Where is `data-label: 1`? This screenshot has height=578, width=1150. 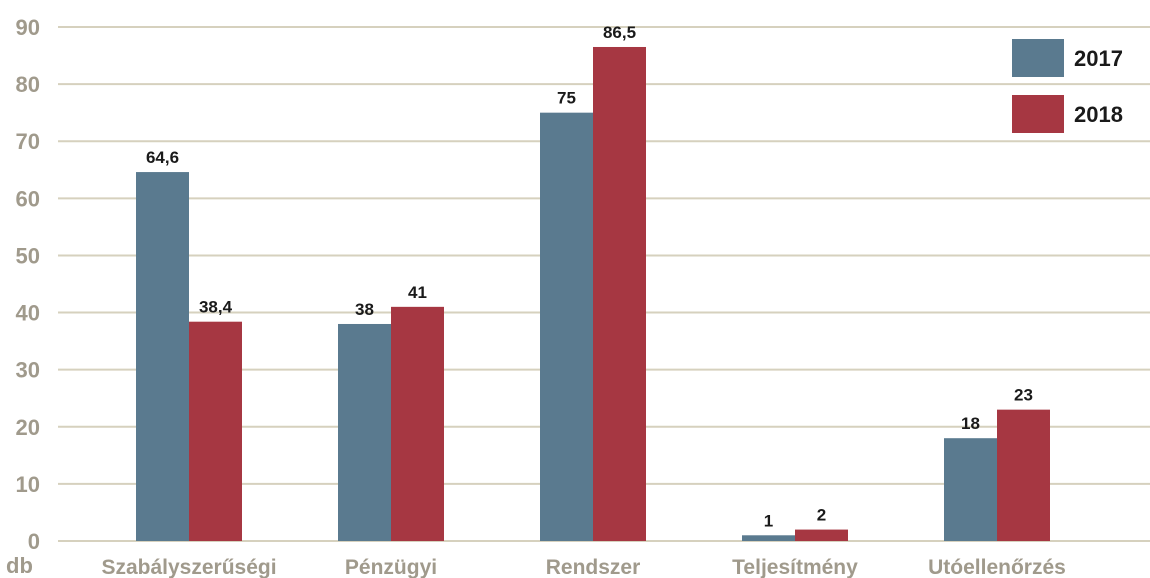
data-label: 1 is located at coordinates (768, 520).